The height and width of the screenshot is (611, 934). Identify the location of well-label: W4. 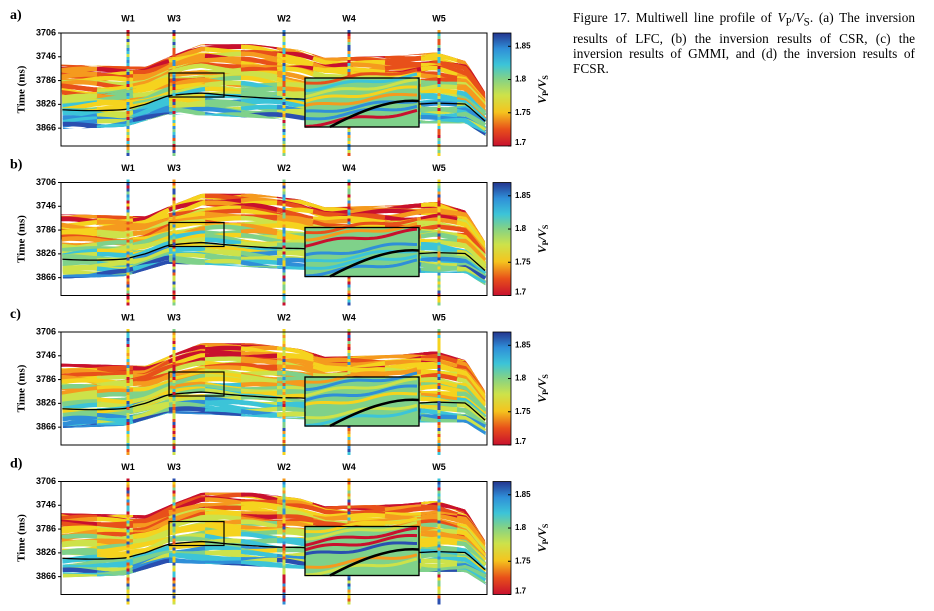
(349, 168).